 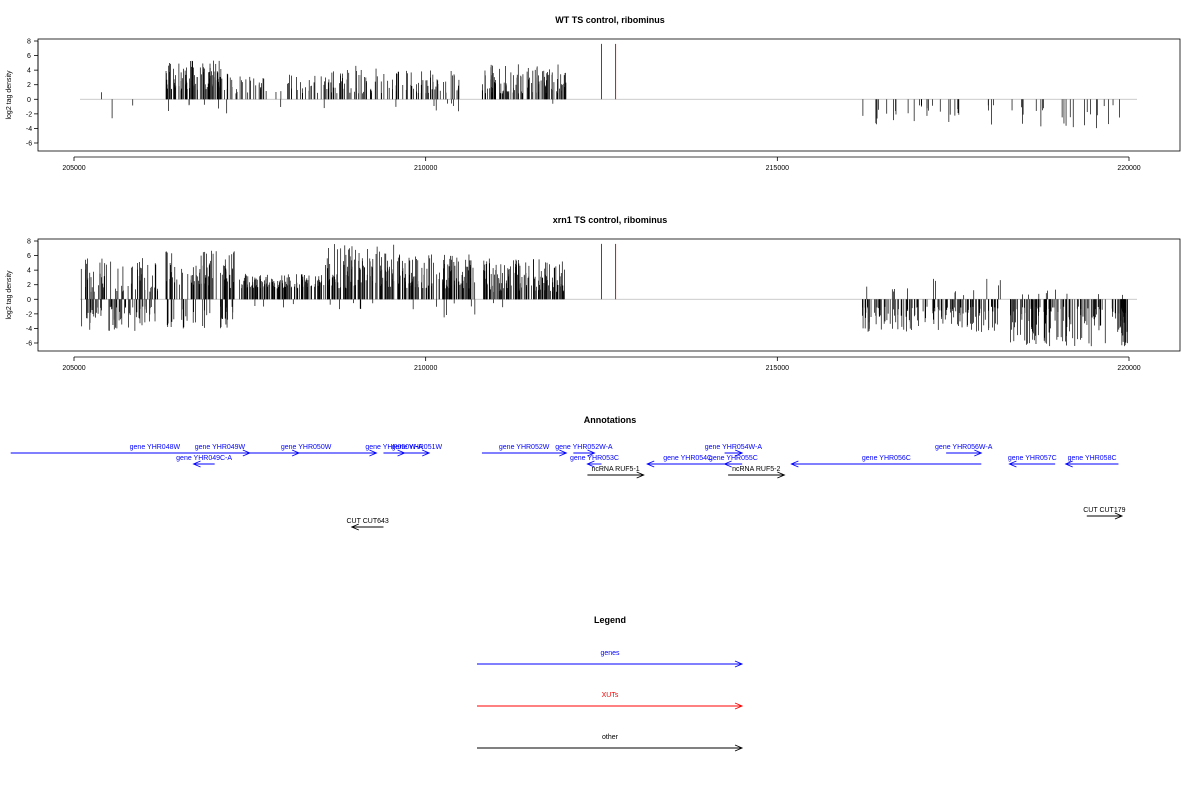 What do you see at coordinates (1032, 458) in the screenshot?
I see `annotation-label: gene YHR057C` at bounding box center [1032, 458].